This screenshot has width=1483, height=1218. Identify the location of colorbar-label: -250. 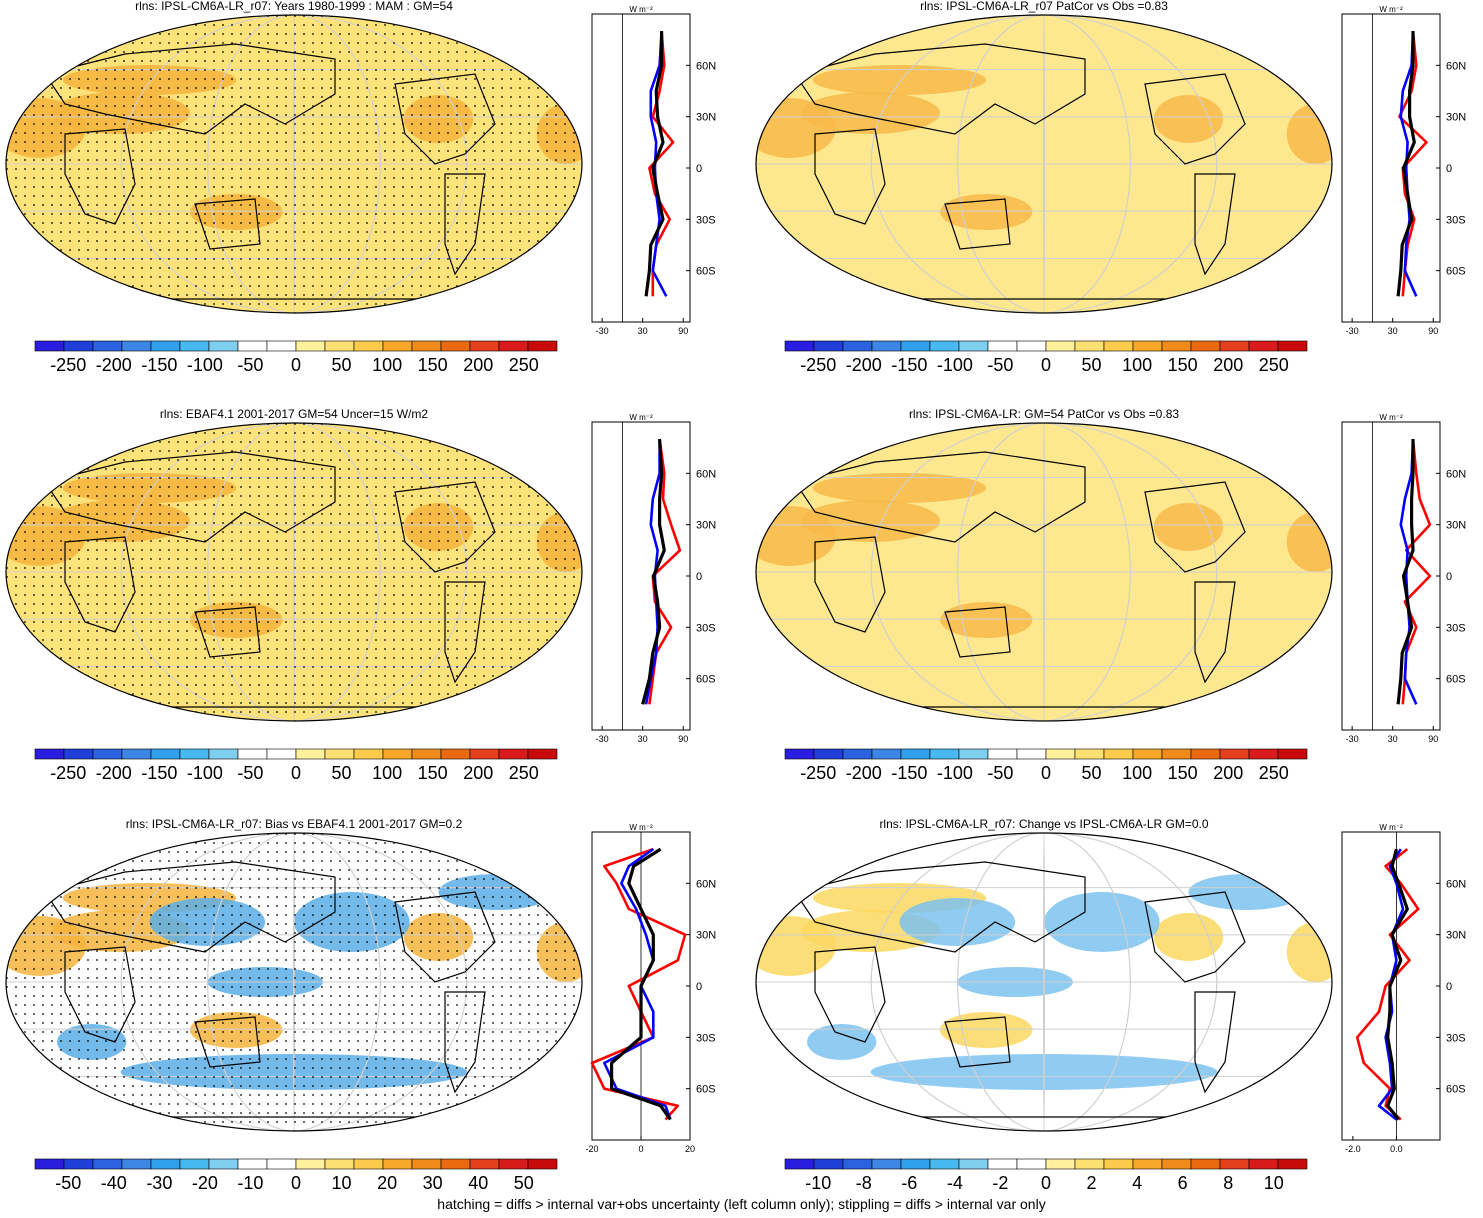
(818, 365).